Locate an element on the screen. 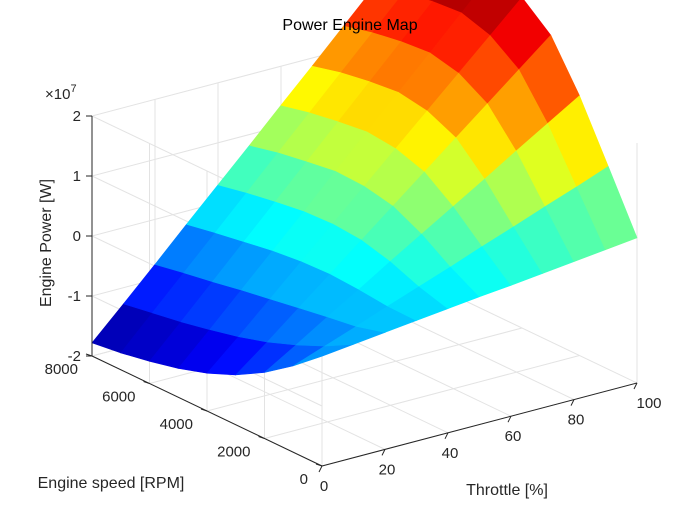 This screenshot has height=525, width=700. y-tick-label: 0 is located at coordinates (304, 479).